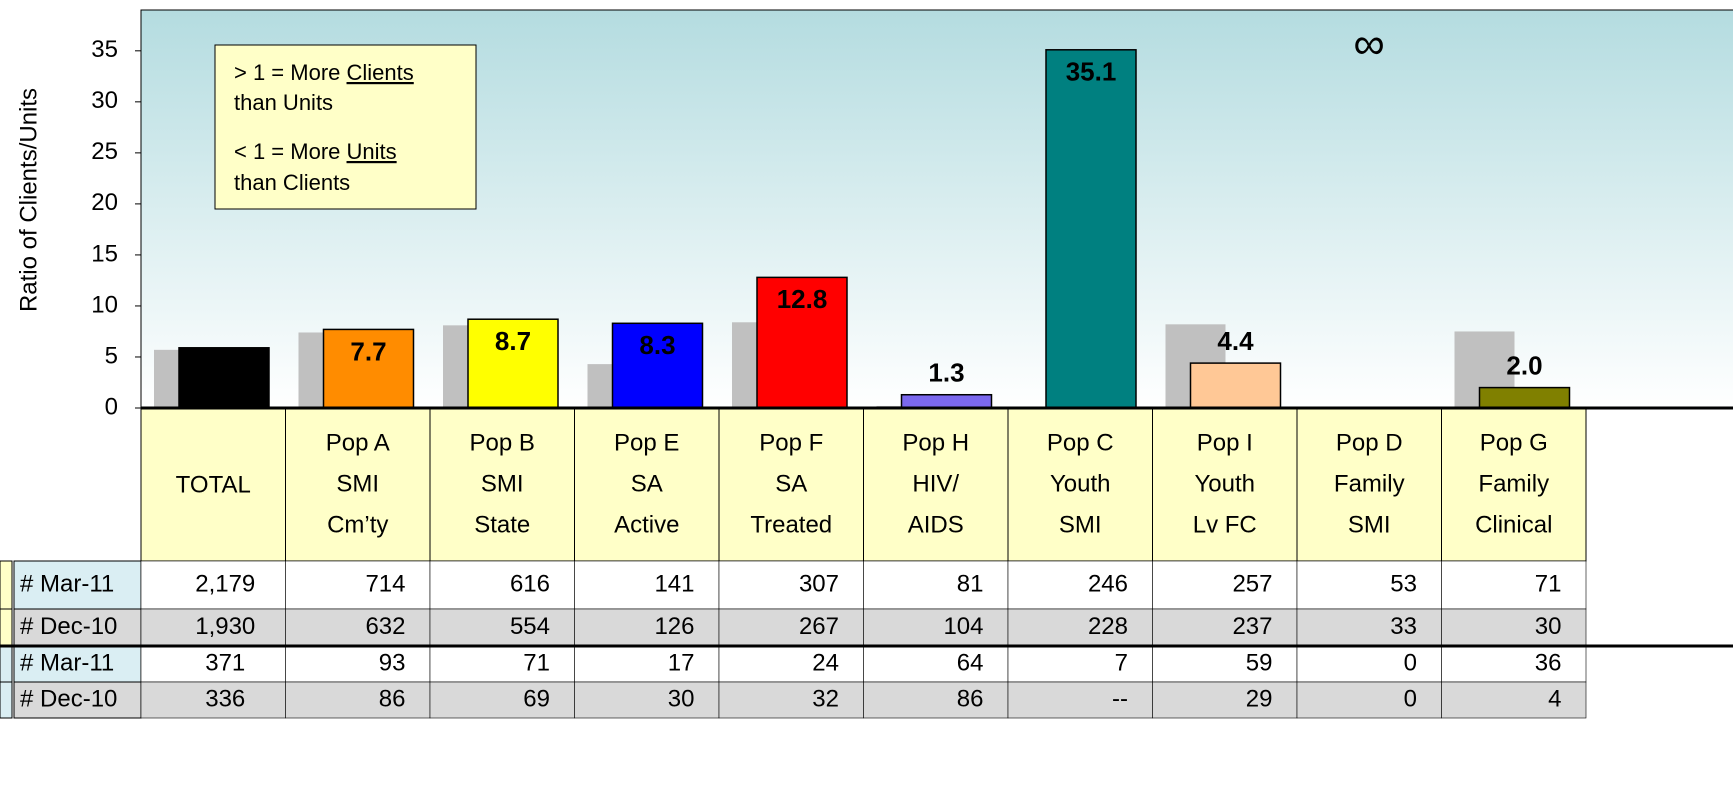 The image size is (1733, 793). I want to click on y-tick-label: 20, so click(104, 202).